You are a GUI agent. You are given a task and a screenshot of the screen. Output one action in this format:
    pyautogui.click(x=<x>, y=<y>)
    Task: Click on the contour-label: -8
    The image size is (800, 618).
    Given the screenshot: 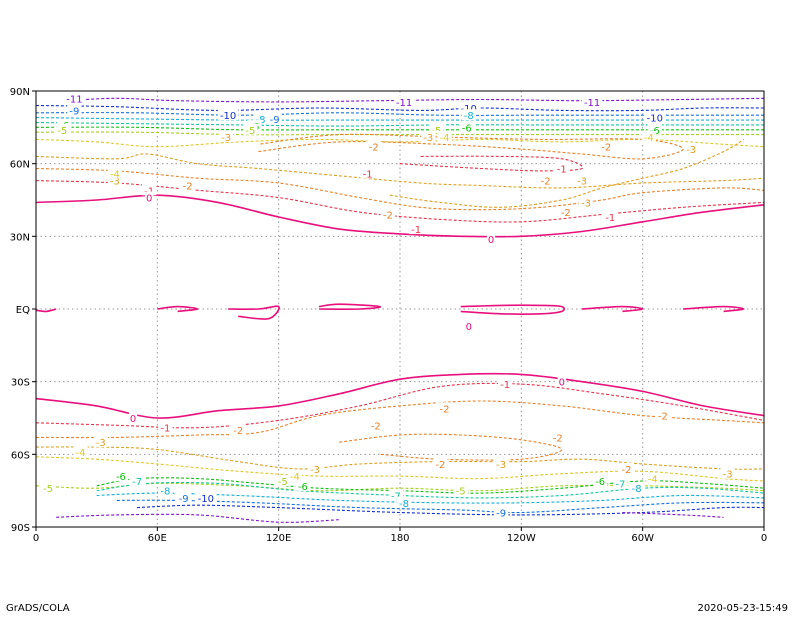 What is the action you would take?
    pyautogui.click(x=469, y=116)
    